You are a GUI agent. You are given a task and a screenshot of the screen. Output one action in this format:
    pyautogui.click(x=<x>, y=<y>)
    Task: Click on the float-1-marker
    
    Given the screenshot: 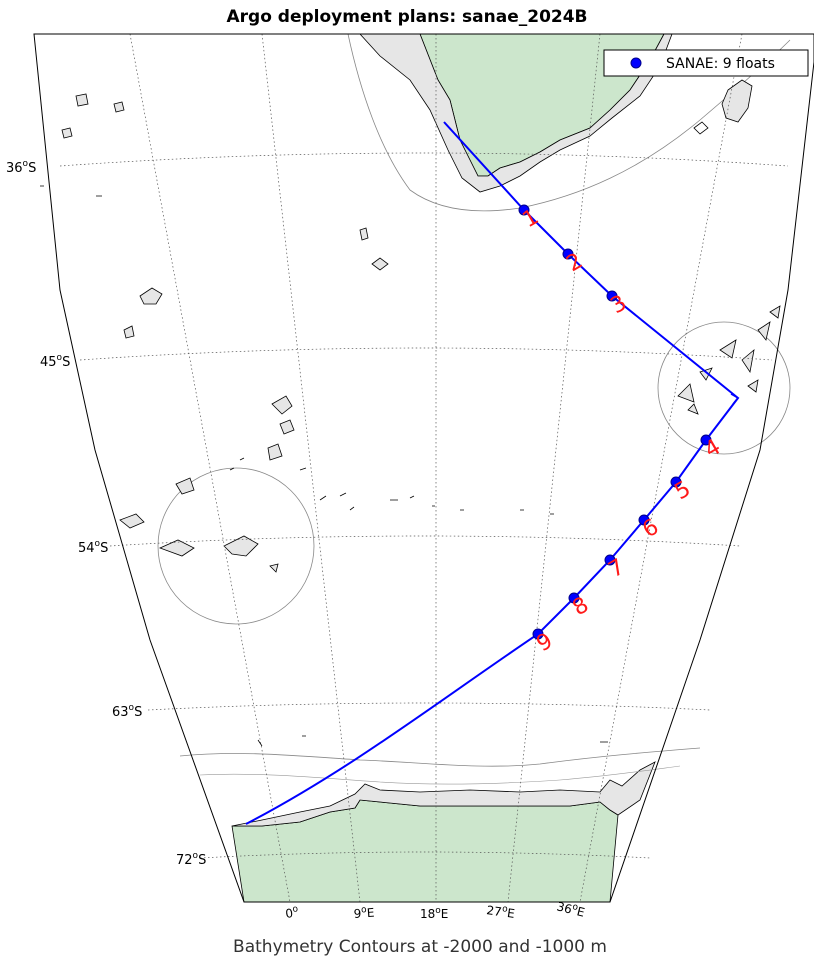 What is the action you would take?
    pyautogui.click(x=524, y=210)
    